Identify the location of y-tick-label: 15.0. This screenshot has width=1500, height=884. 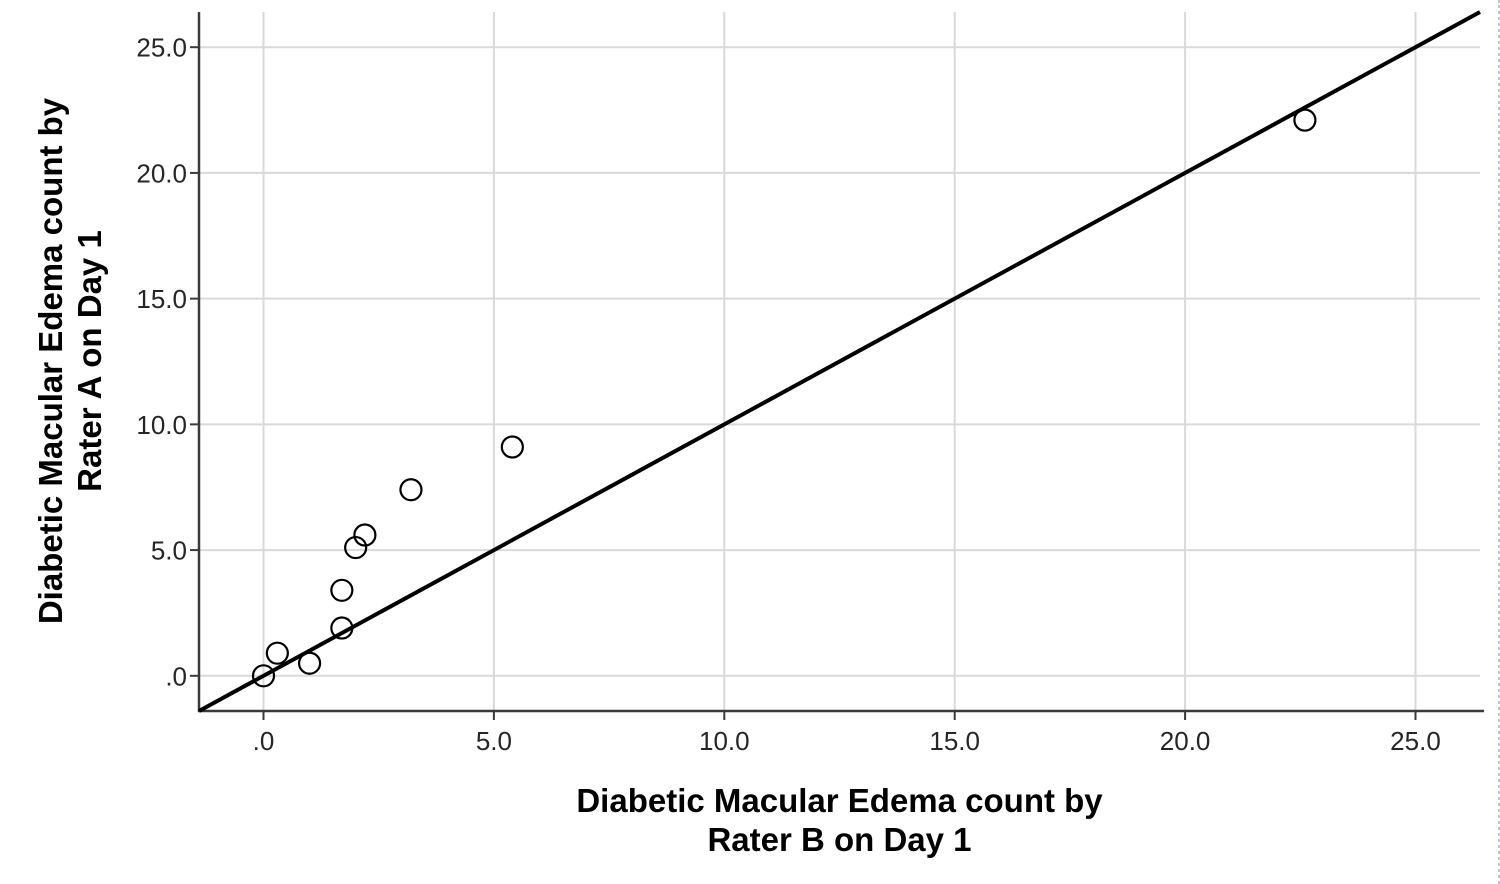
(161, 299).